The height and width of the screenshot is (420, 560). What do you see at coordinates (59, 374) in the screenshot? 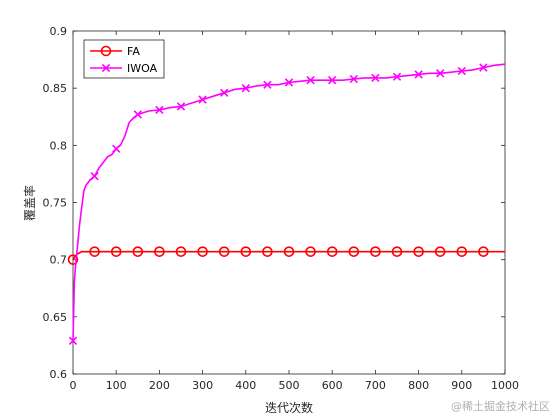
I see `y-tick-label: 0.6` at bounding box center [59, 374].